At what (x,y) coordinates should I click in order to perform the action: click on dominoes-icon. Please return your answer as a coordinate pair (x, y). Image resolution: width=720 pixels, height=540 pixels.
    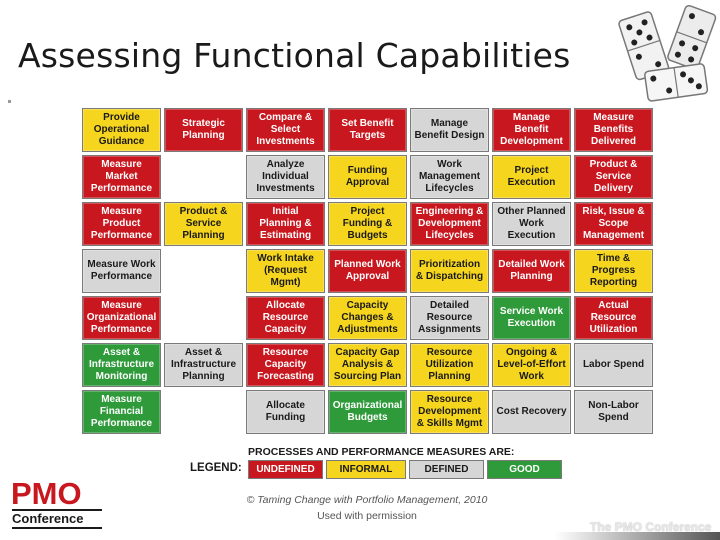
    Looking at the image, I should click on (667, 53).